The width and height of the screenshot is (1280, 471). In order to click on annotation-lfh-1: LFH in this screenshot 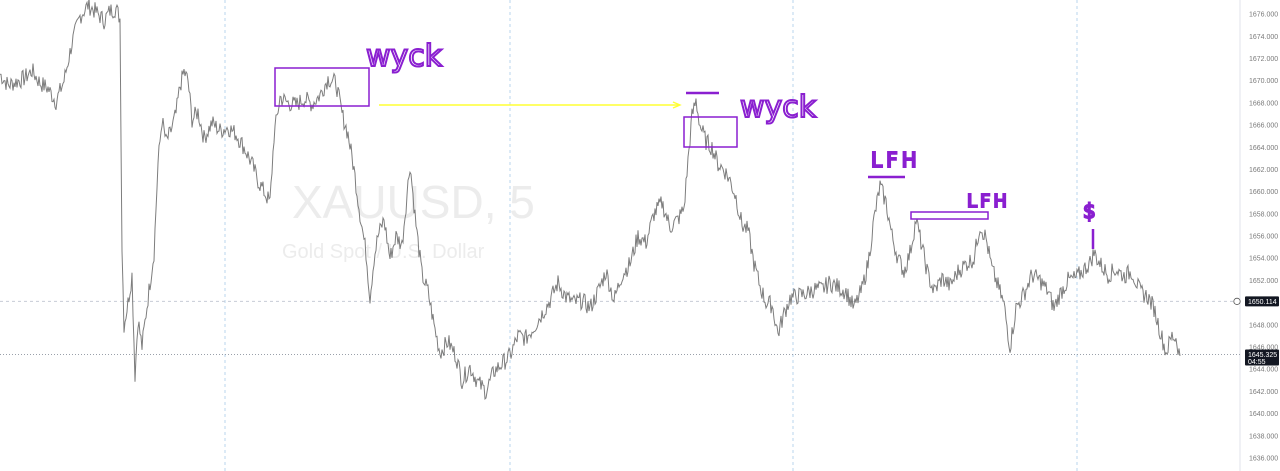, I will do `click(896, 160)`.